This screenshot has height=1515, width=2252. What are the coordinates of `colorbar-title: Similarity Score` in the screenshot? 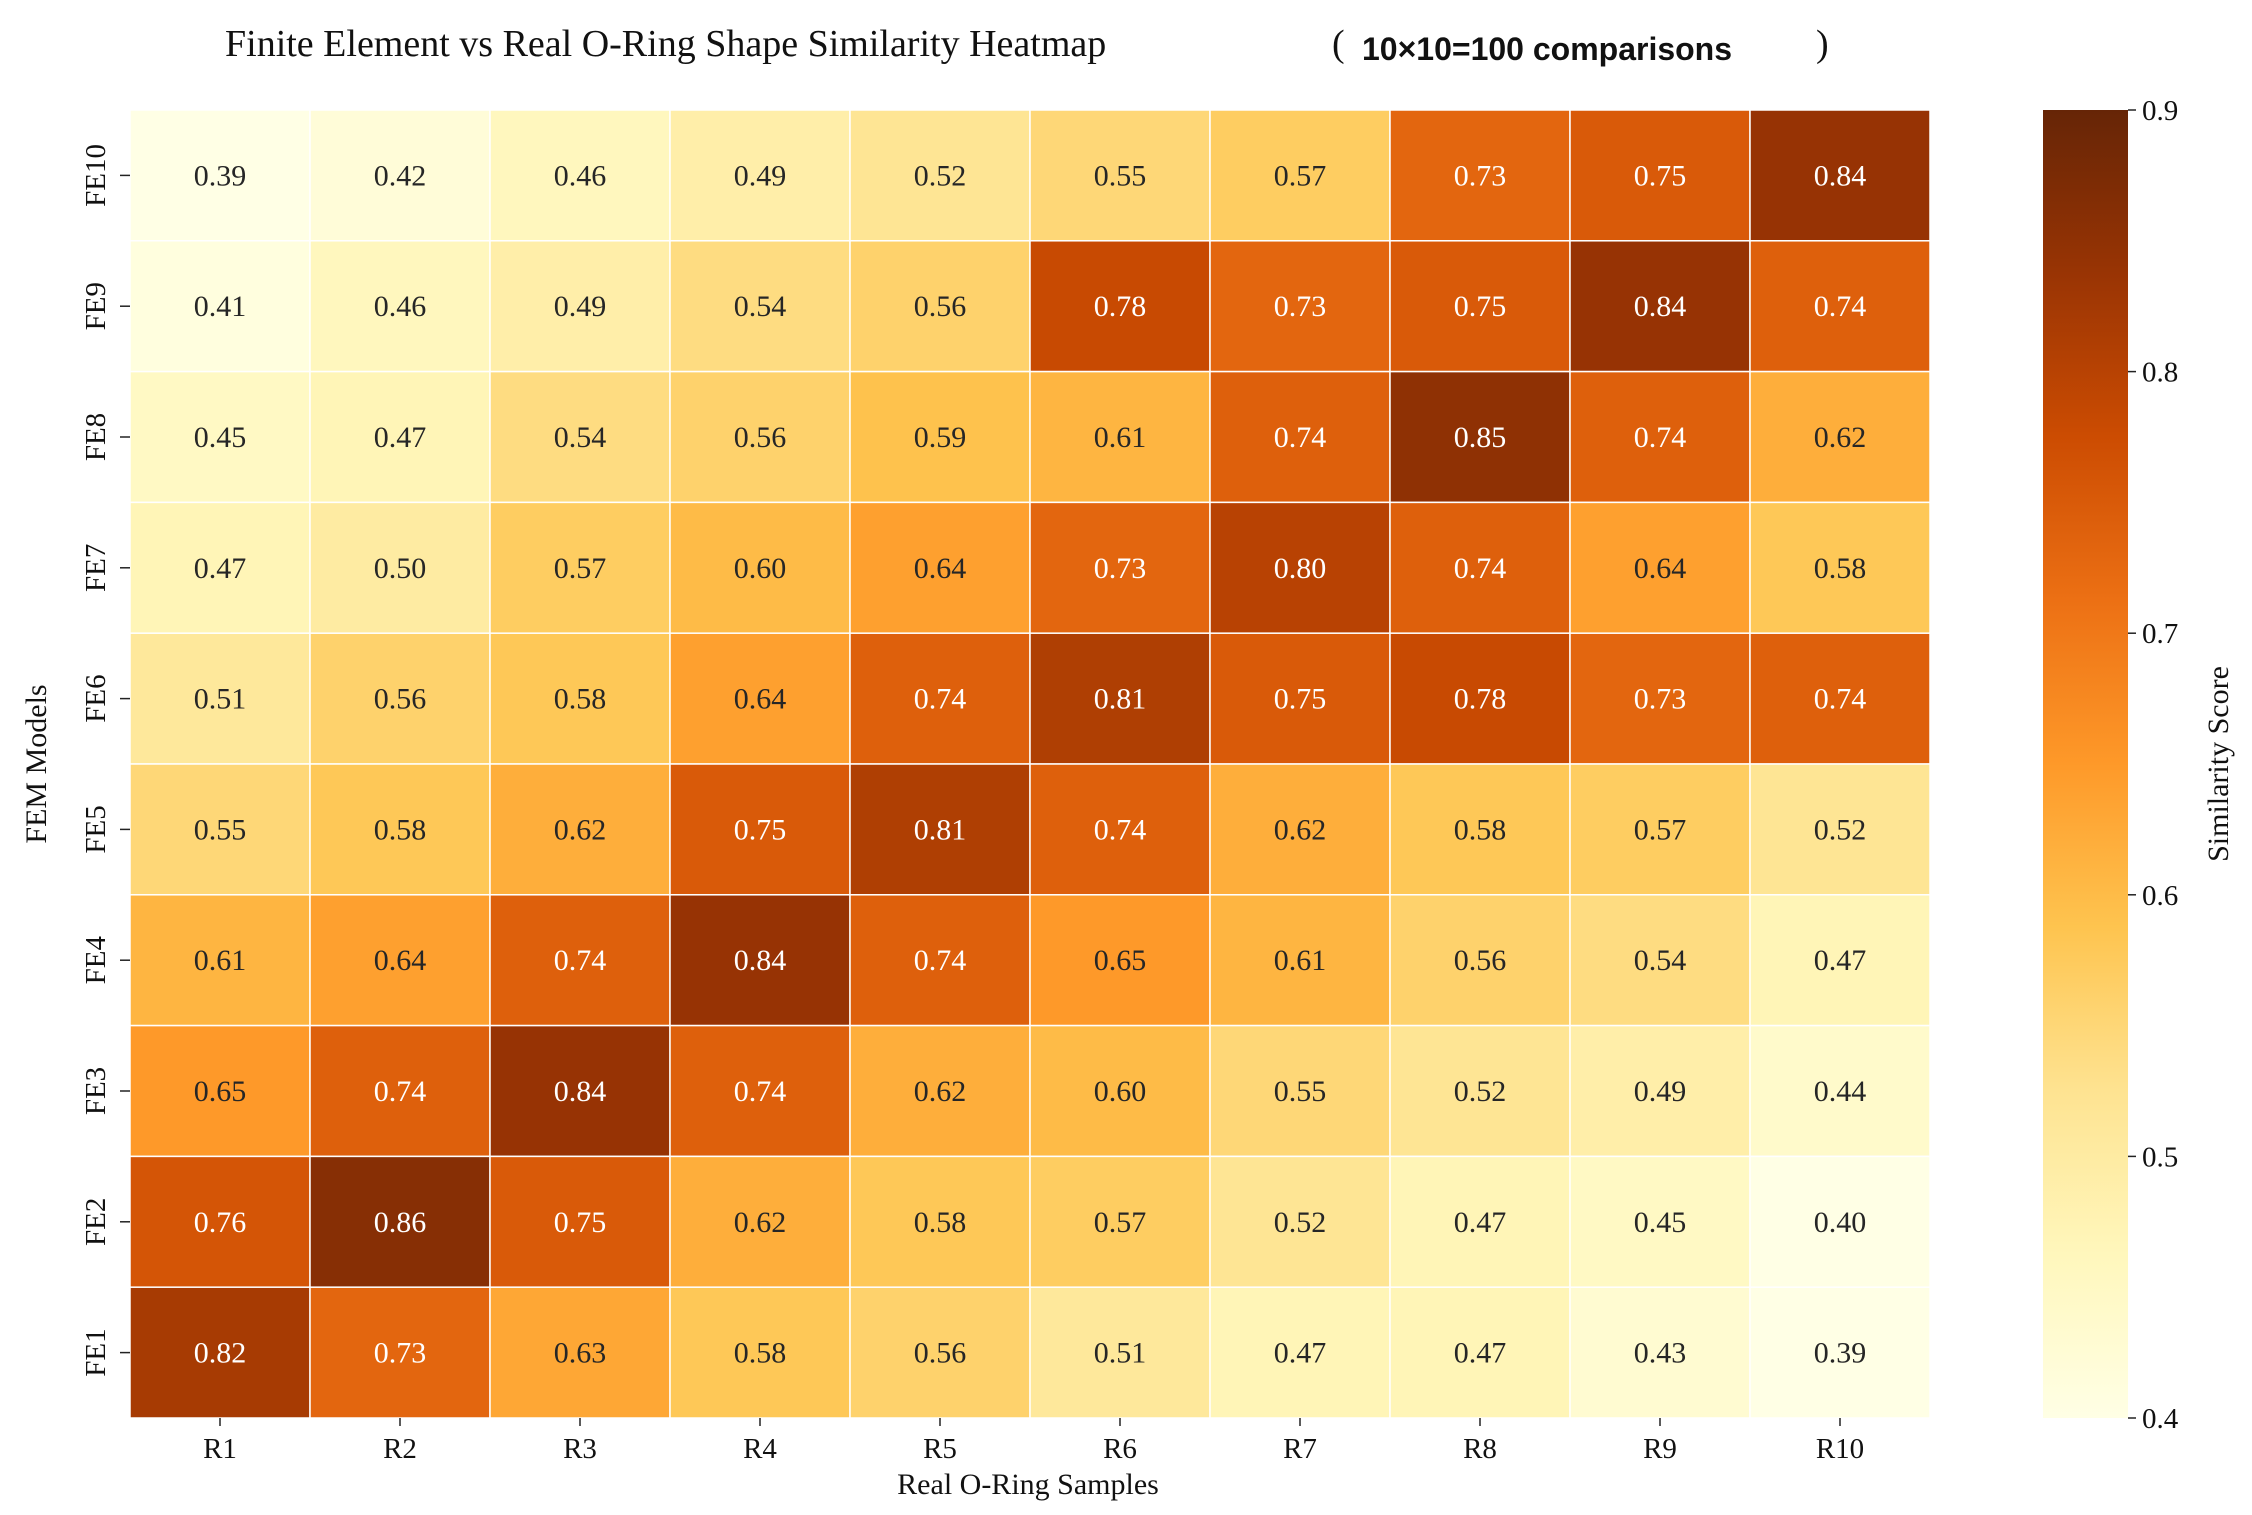 It's located at (2218, 764).